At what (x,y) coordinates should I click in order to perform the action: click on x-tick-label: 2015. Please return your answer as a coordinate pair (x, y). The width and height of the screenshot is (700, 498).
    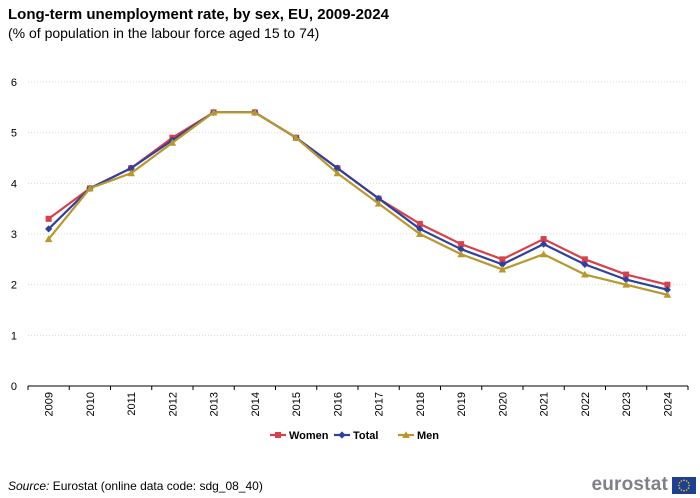
    Looking at the image, I should click on (297, 404).